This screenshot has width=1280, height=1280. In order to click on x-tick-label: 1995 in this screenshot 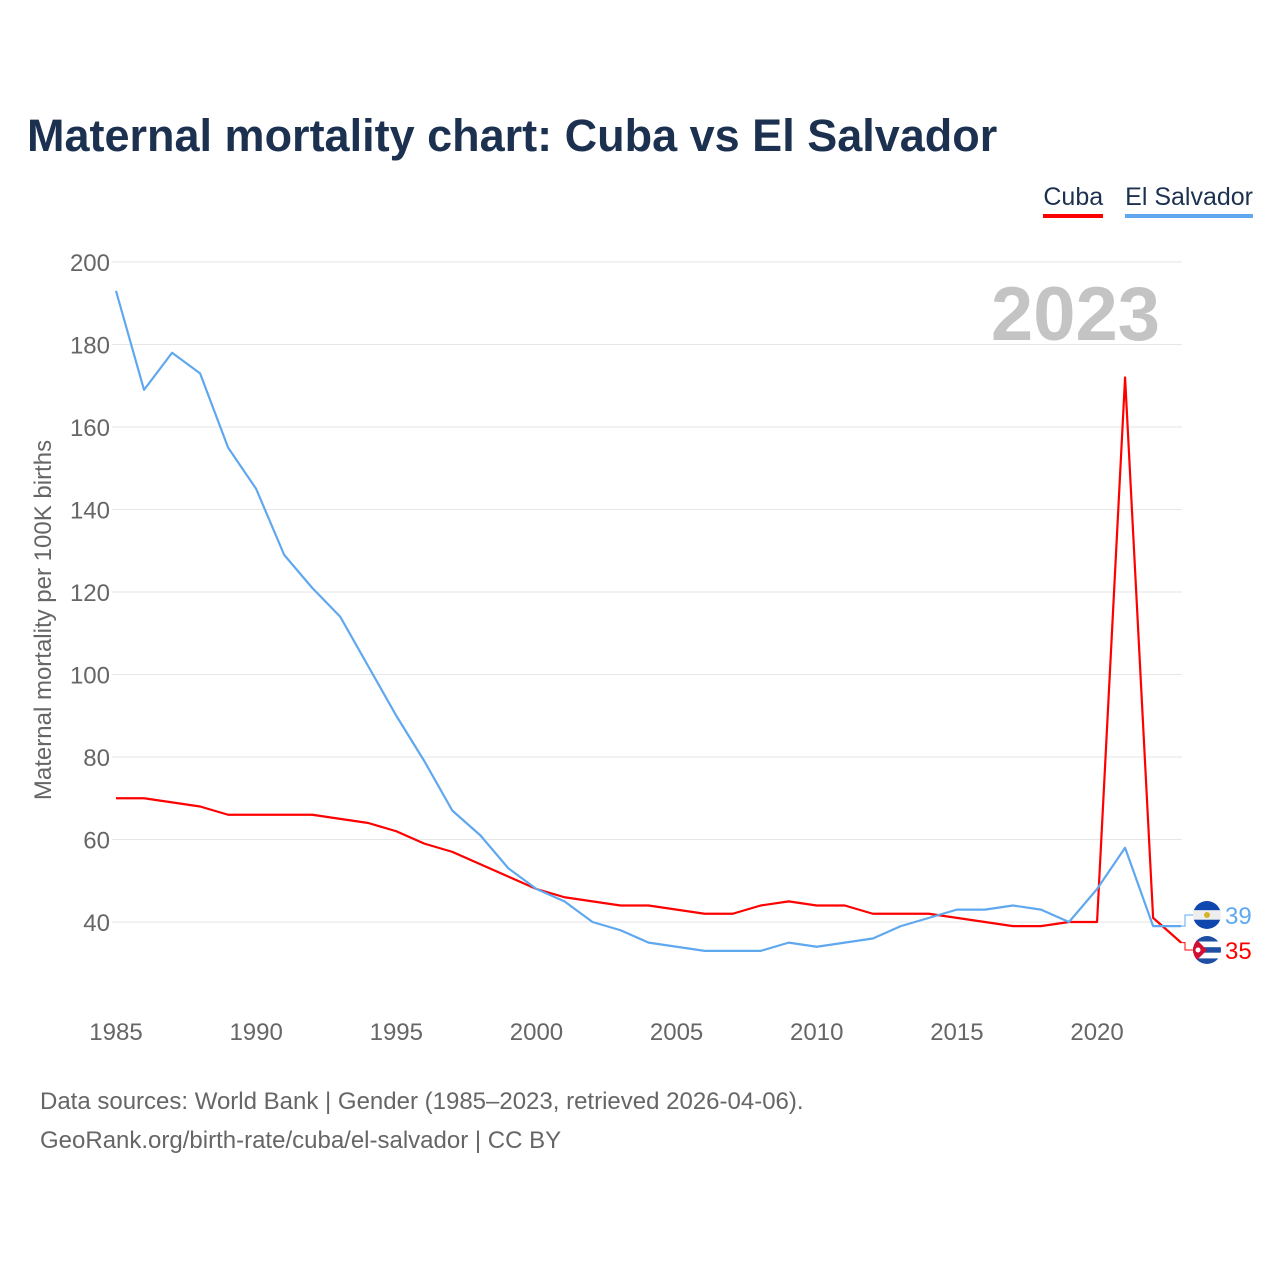, I will do `click(396, 1032)`.